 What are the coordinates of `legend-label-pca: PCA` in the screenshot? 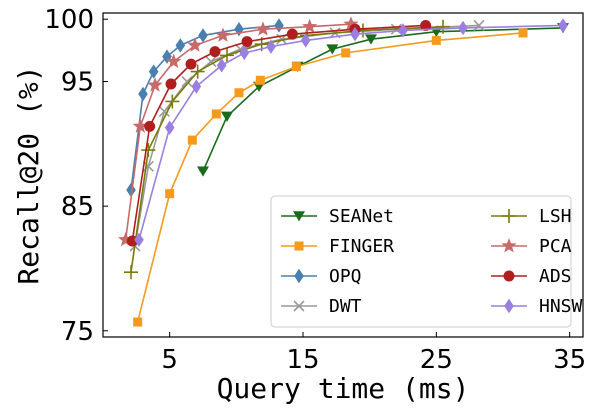 It's located at (555, 246).